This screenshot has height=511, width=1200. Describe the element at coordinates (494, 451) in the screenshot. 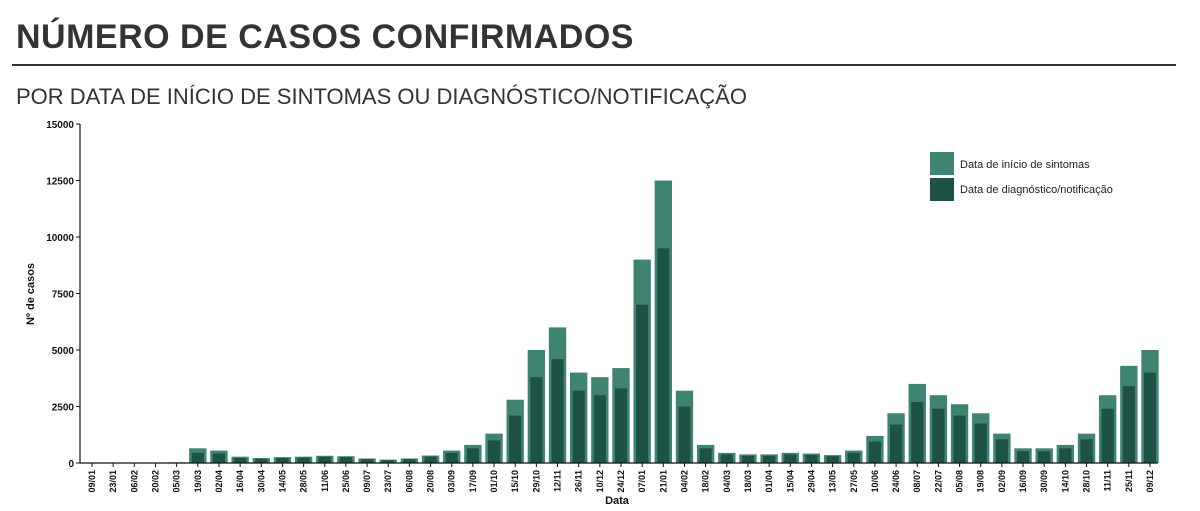

I see `bar-diagnosis-01/10` at that location.